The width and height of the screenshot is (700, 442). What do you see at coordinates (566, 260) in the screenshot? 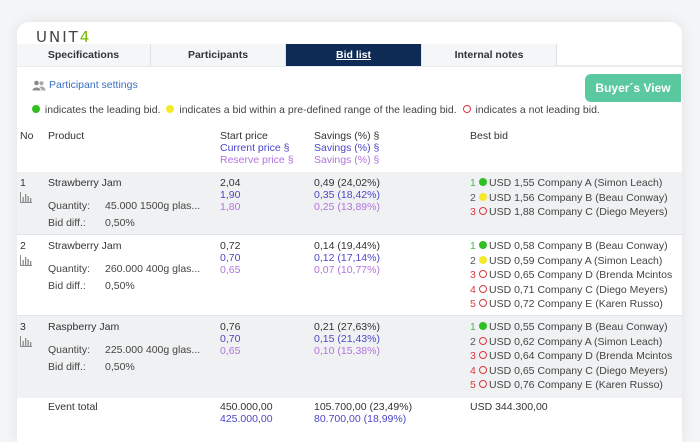
I see `bid-entry: 2 USD 0,59 Company A (Simon Leach)` at bounding box center [566, 260].